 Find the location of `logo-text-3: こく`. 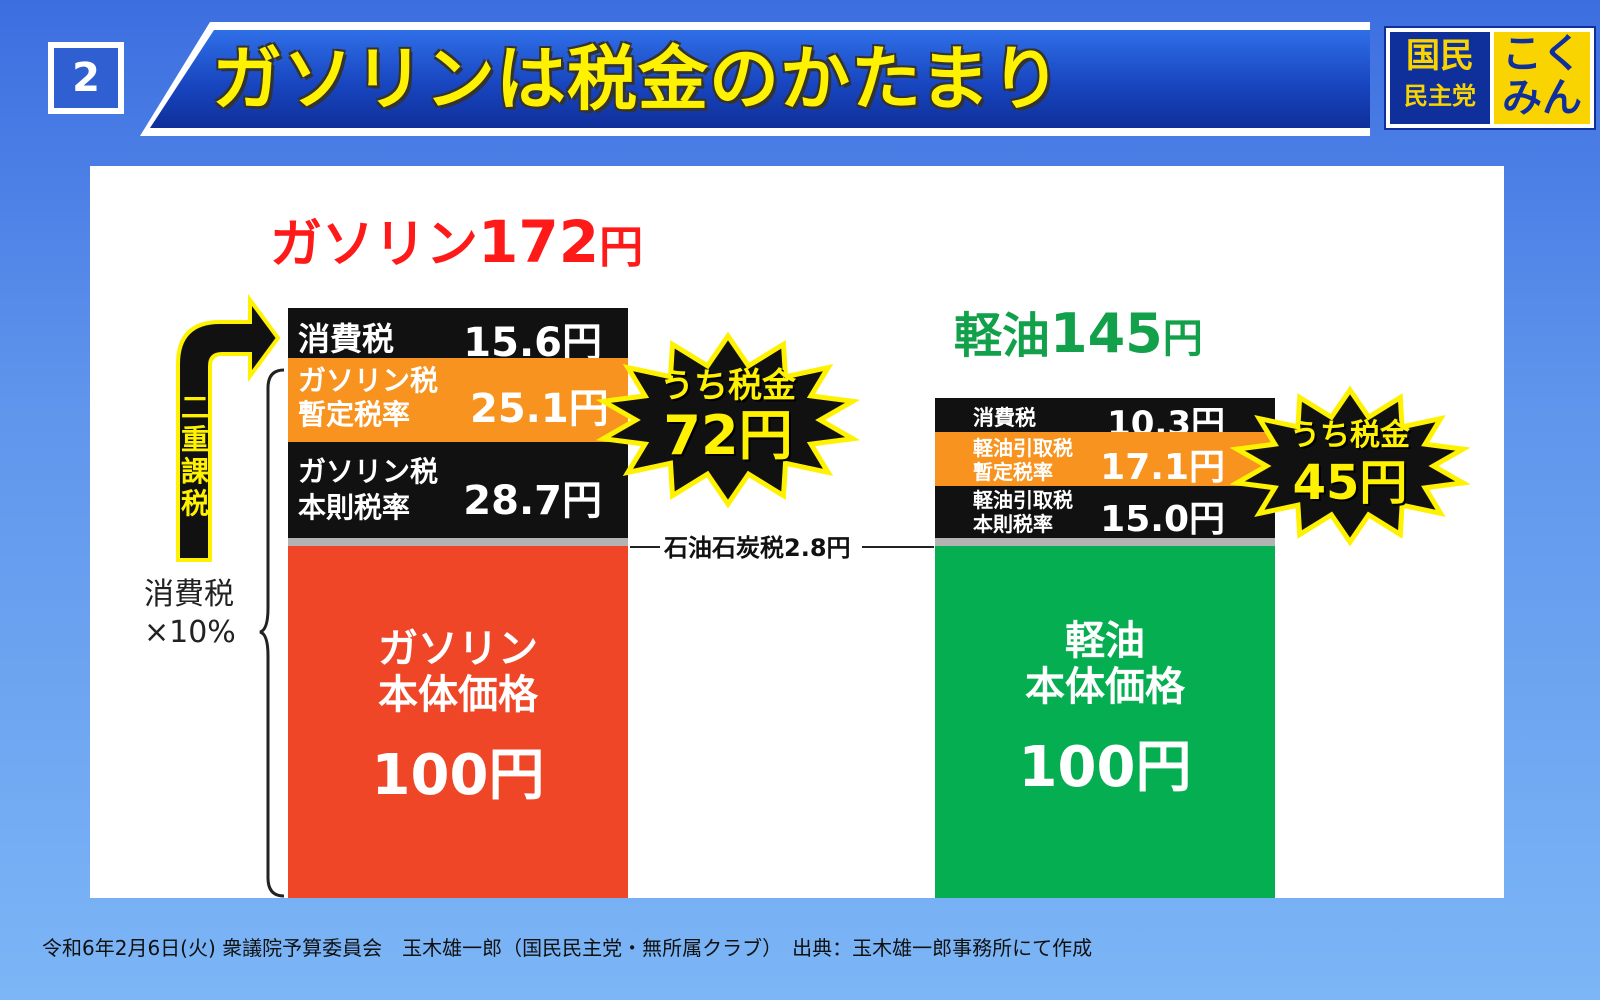

logo-text-3: こく is located at coordinates (1542, 54).